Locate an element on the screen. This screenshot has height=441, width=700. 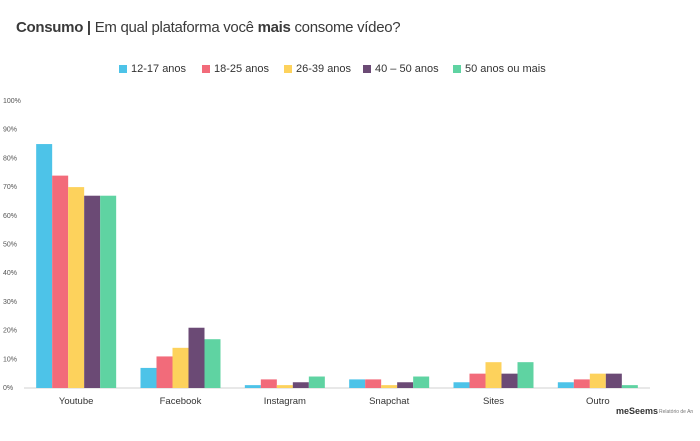
legend-item: 18-25 anos is located at coordinates (235, 69).